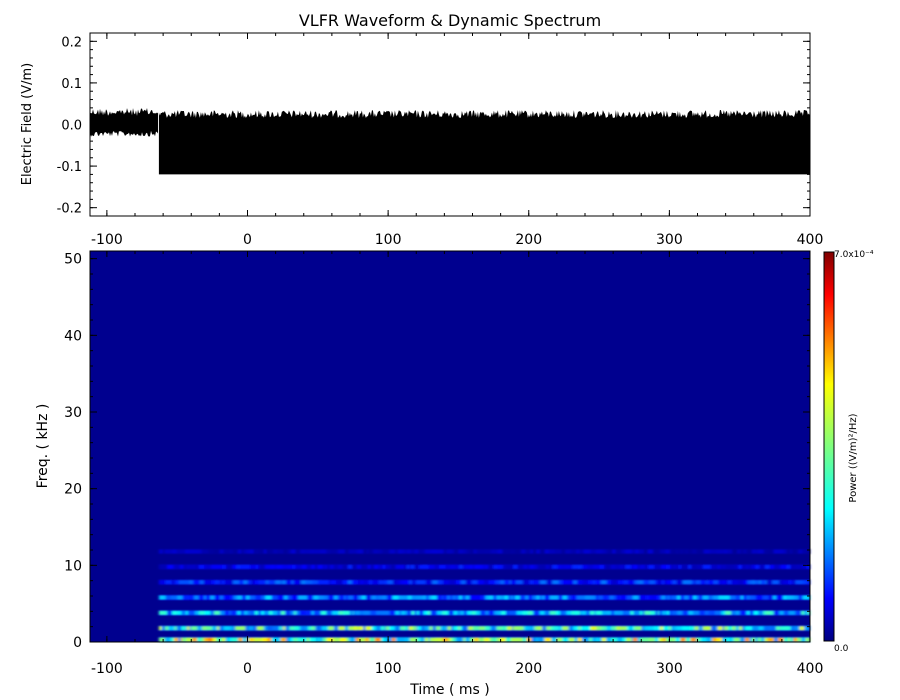 The height and width of the screenshot is (700, 900). Describe the element at coordinates (841, 649) in the screenshot. I see `colorbar-min-label: 0.0` at that location.